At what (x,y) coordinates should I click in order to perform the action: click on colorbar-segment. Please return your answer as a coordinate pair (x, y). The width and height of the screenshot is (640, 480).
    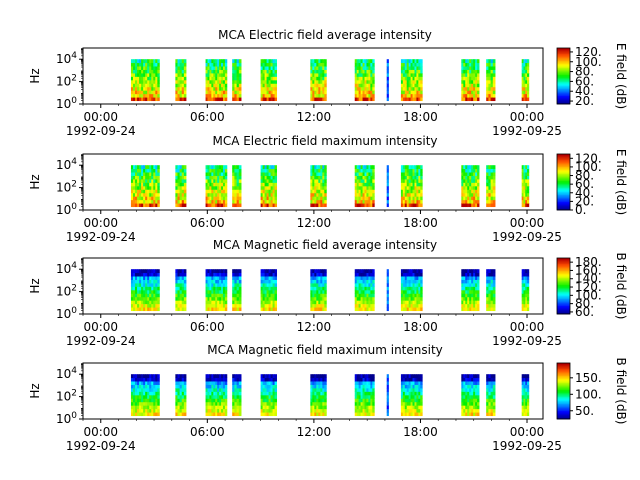
    Looking at the image, I should click on (563, 50).